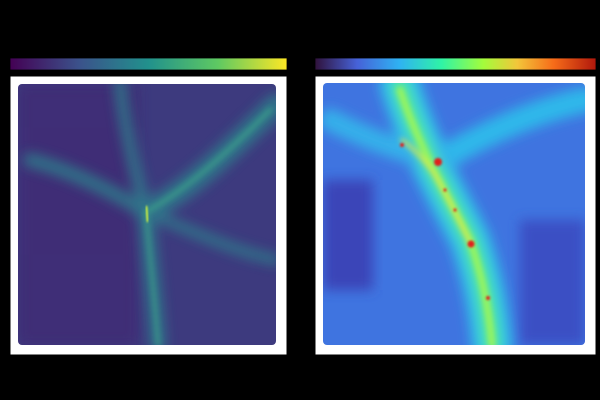 Image resolution: width=600 pixels, height=400 pixels. I want to click on x-tick-label: 10, so click(540, 366).